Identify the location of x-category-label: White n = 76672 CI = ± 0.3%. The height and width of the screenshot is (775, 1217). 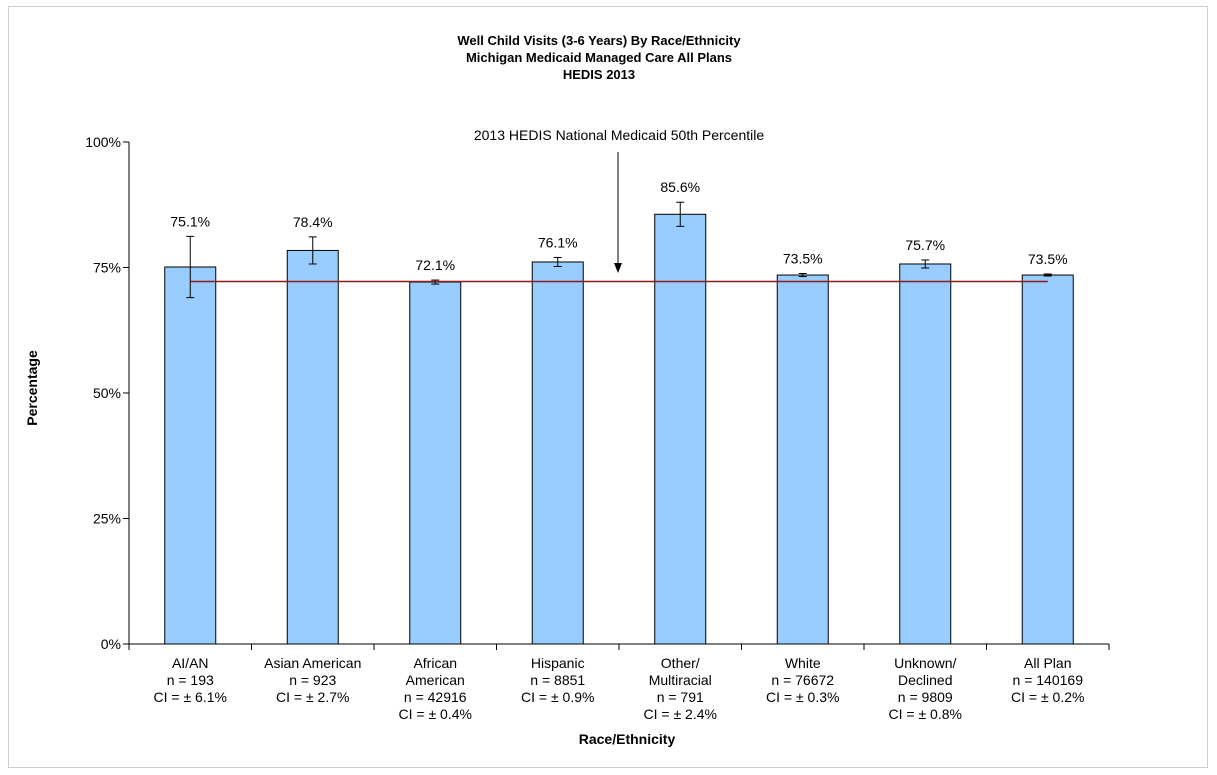
(802, 680).